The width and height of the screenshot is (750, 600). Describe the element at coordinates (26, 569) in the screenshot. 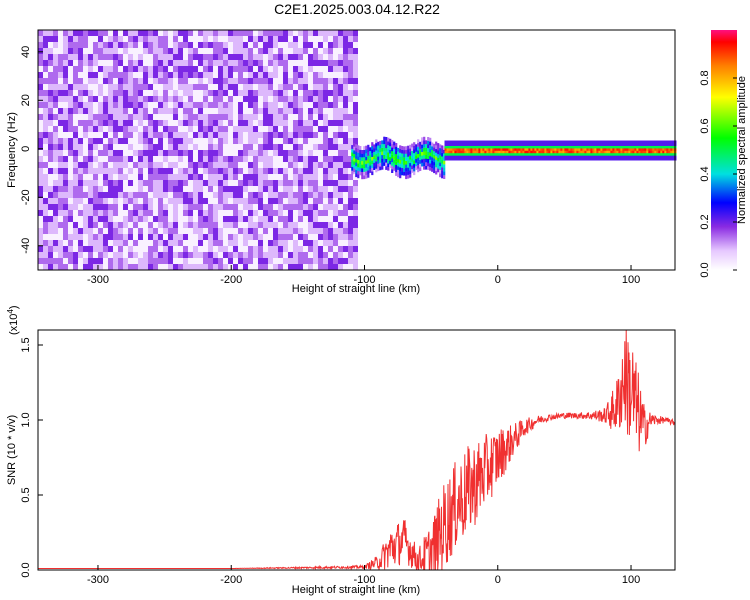

I see `snr-y-tick-label: 0.0` at that location.